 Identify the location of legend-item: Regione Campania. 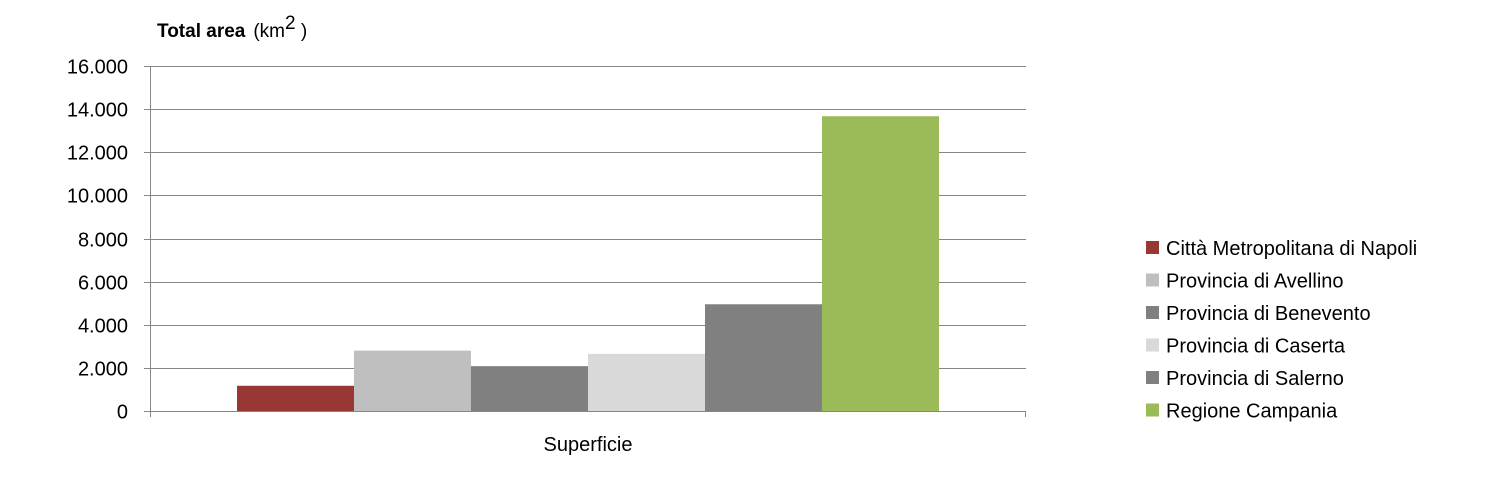
(1242, 412).